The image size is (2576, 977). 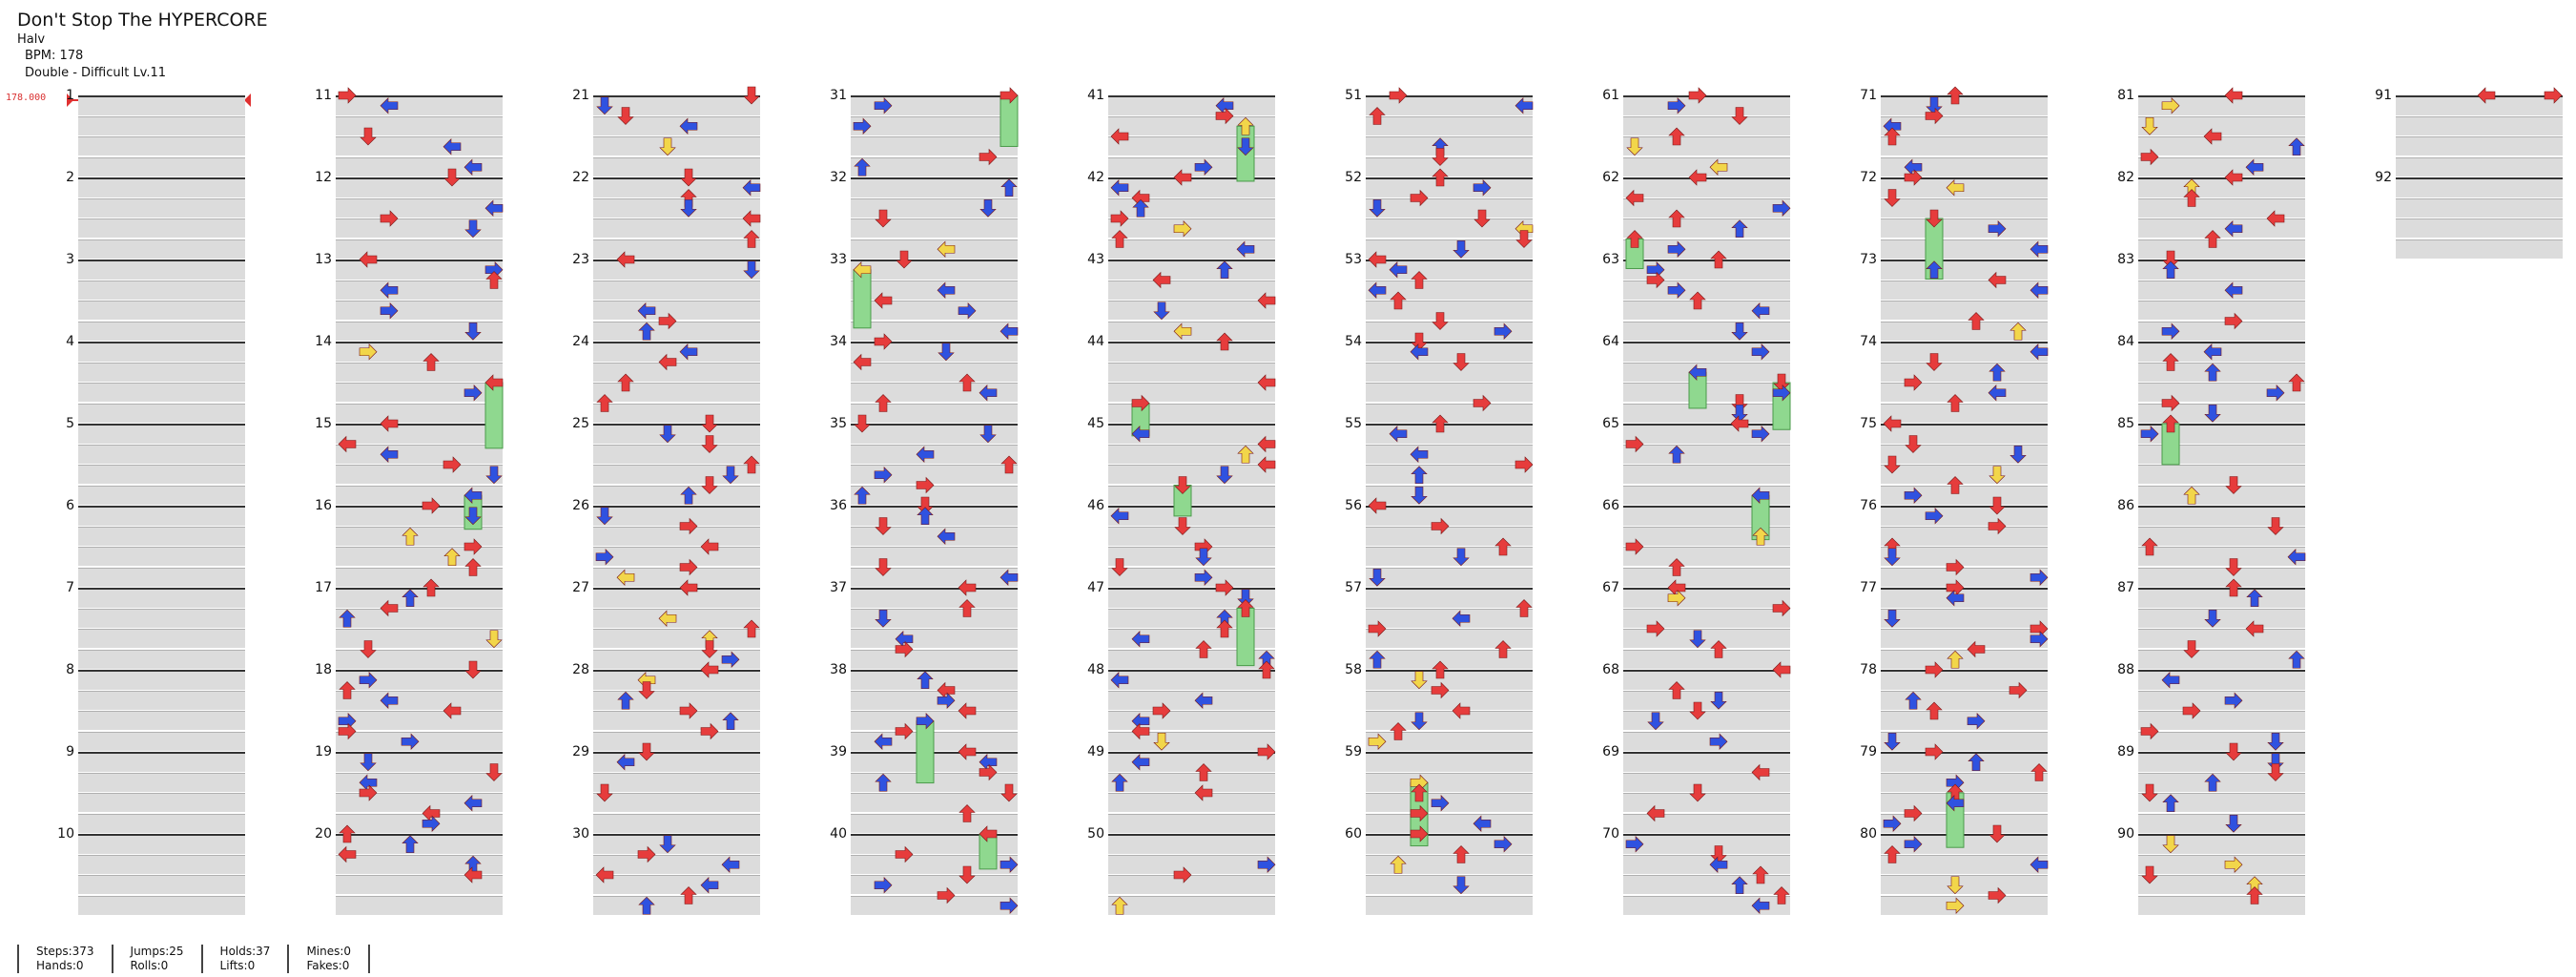 What do you see at coordinates (838, 96) in the screenshot?
I see `measure-number: 31` at bounding box center [838, 96].